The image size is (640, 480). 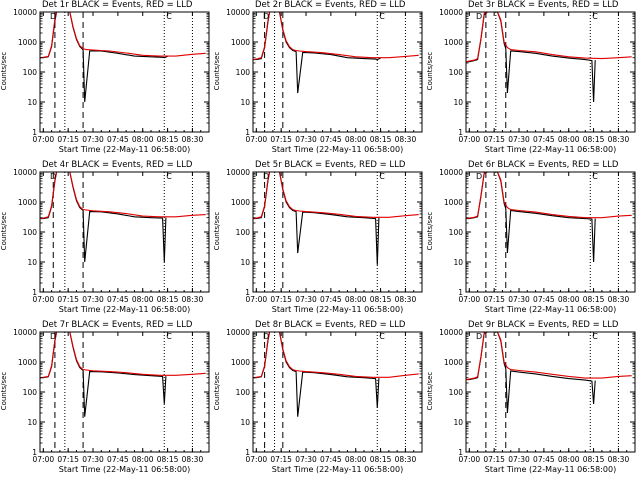 I want to click on panel-title: Det 9r BLACK = Events, RED = LLD, so click(x=543, y=325).